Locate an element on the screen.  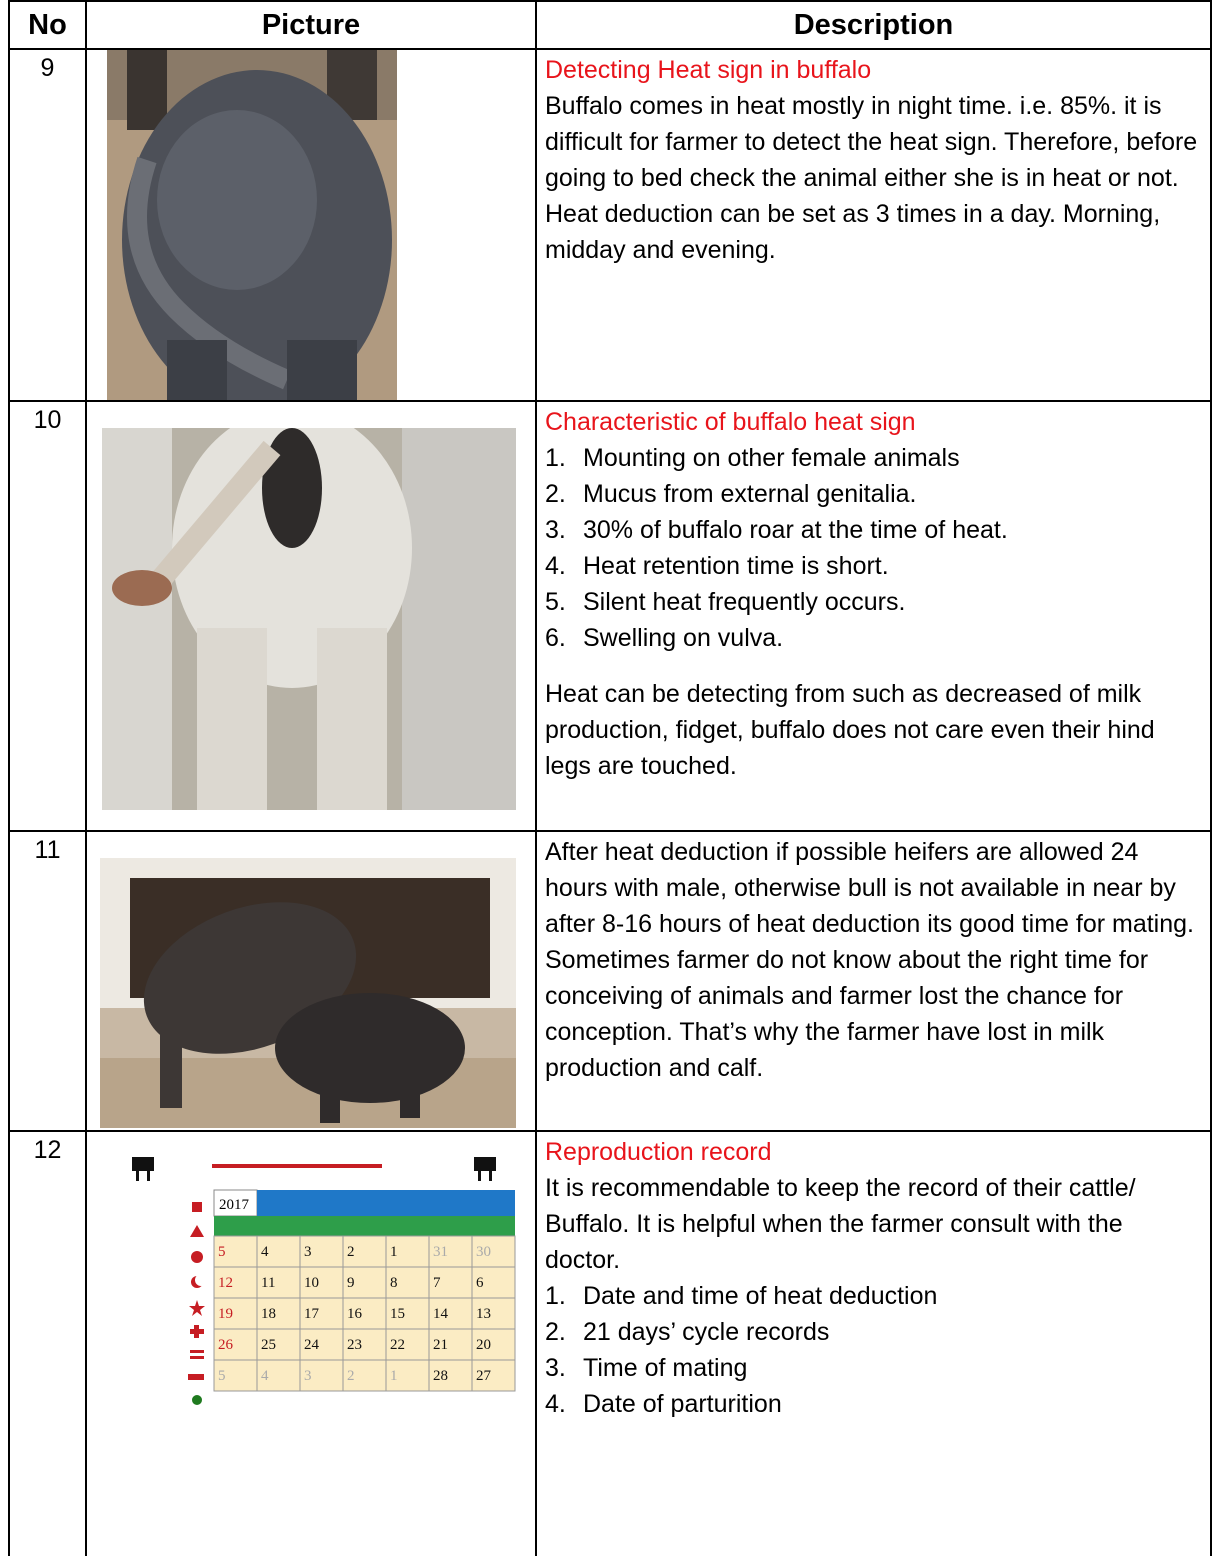
spacer is located at coordinates (873, 666).